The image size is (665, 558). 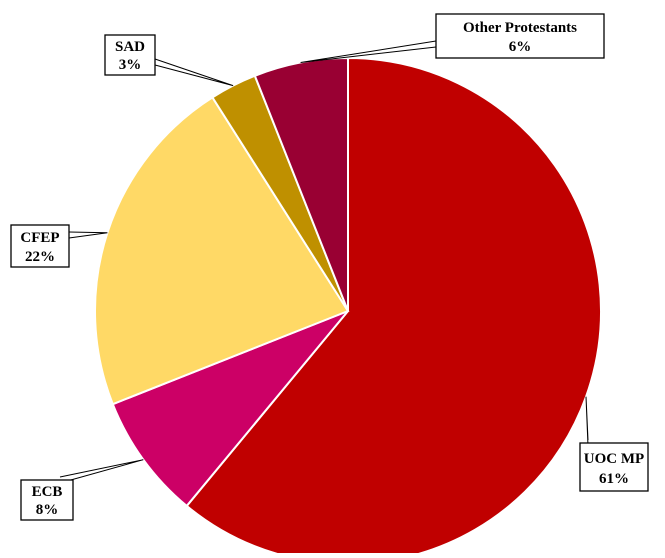 I want to click on callout-box-cfep, so click(x=40, y=246).